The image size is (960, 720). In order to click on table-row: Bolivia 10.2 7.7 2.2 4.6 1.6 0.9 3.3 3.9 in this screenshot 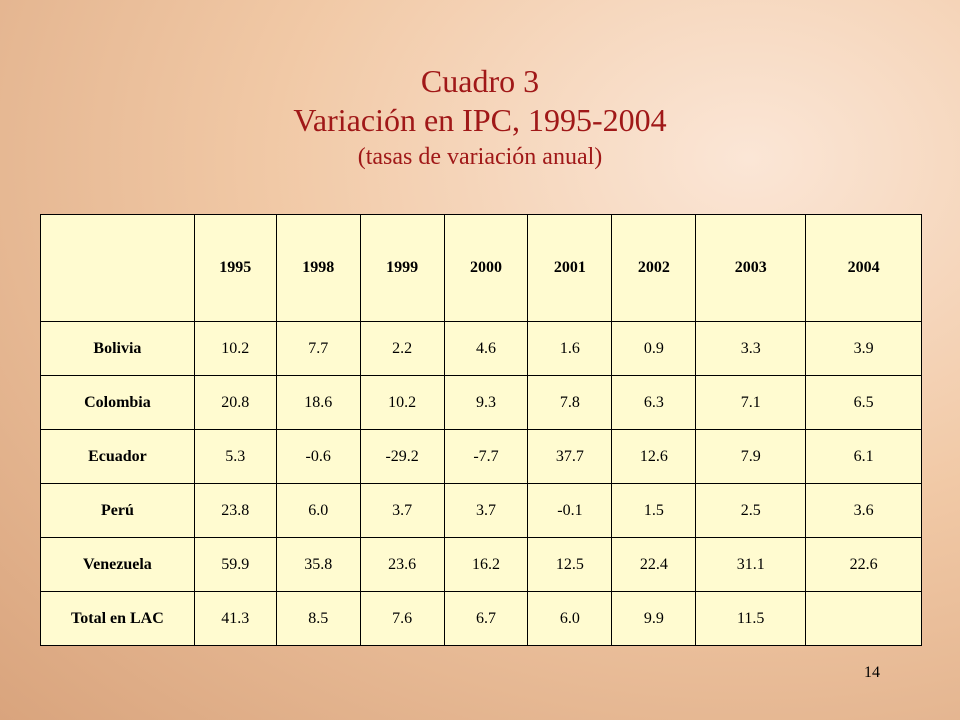, I will do `click(481, 348)`.